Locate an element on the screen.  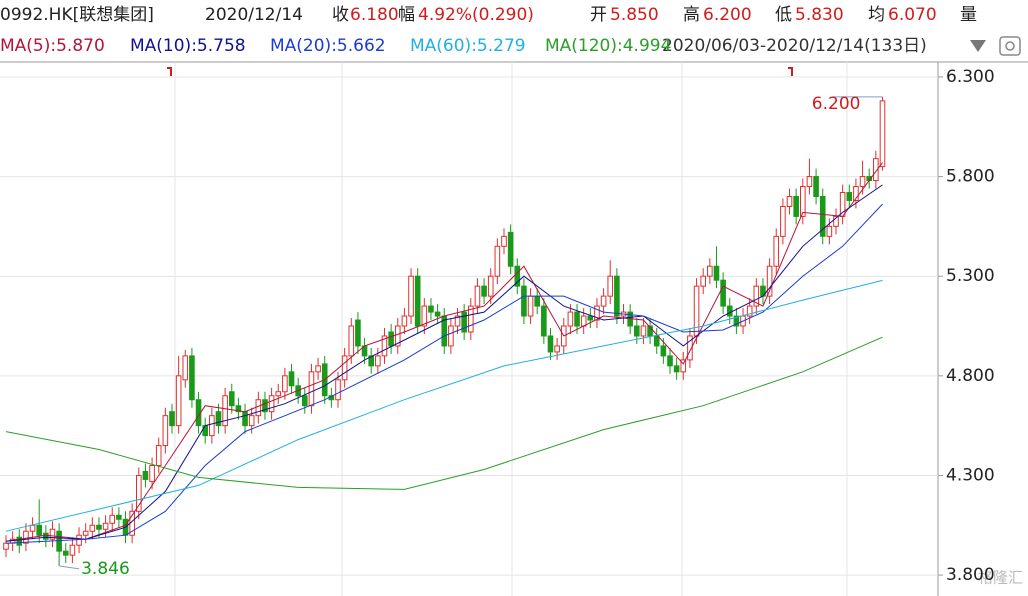
close-value: 6.180 is located at coordinates (374, 15).